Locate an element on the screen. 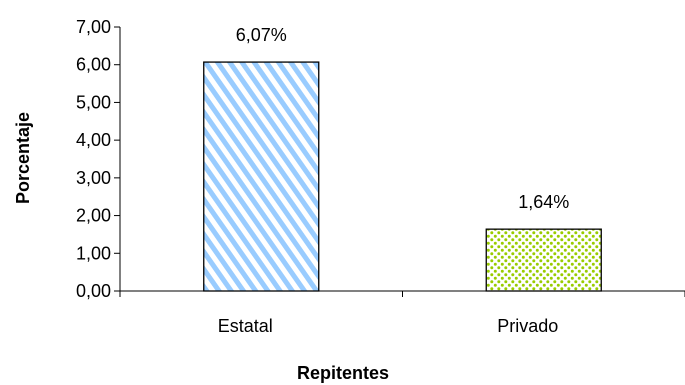 This screenshot has height=385, width=685. y-tick-label: 5,00 is located at coordinates (93, 102).